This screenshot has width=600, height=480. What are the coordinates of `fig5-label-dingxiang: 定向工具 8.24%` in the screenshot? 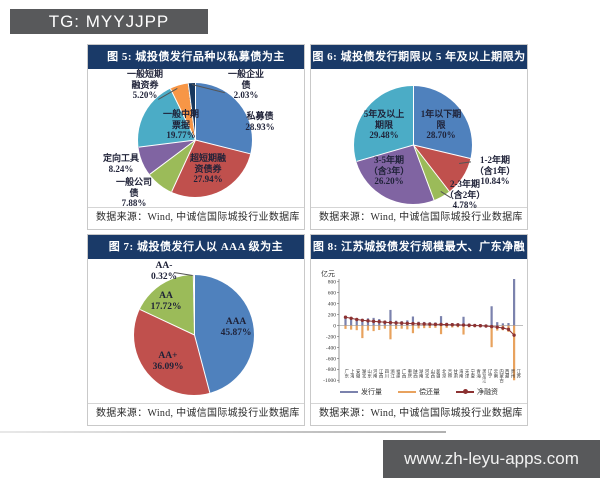 It's located at (120, 163).